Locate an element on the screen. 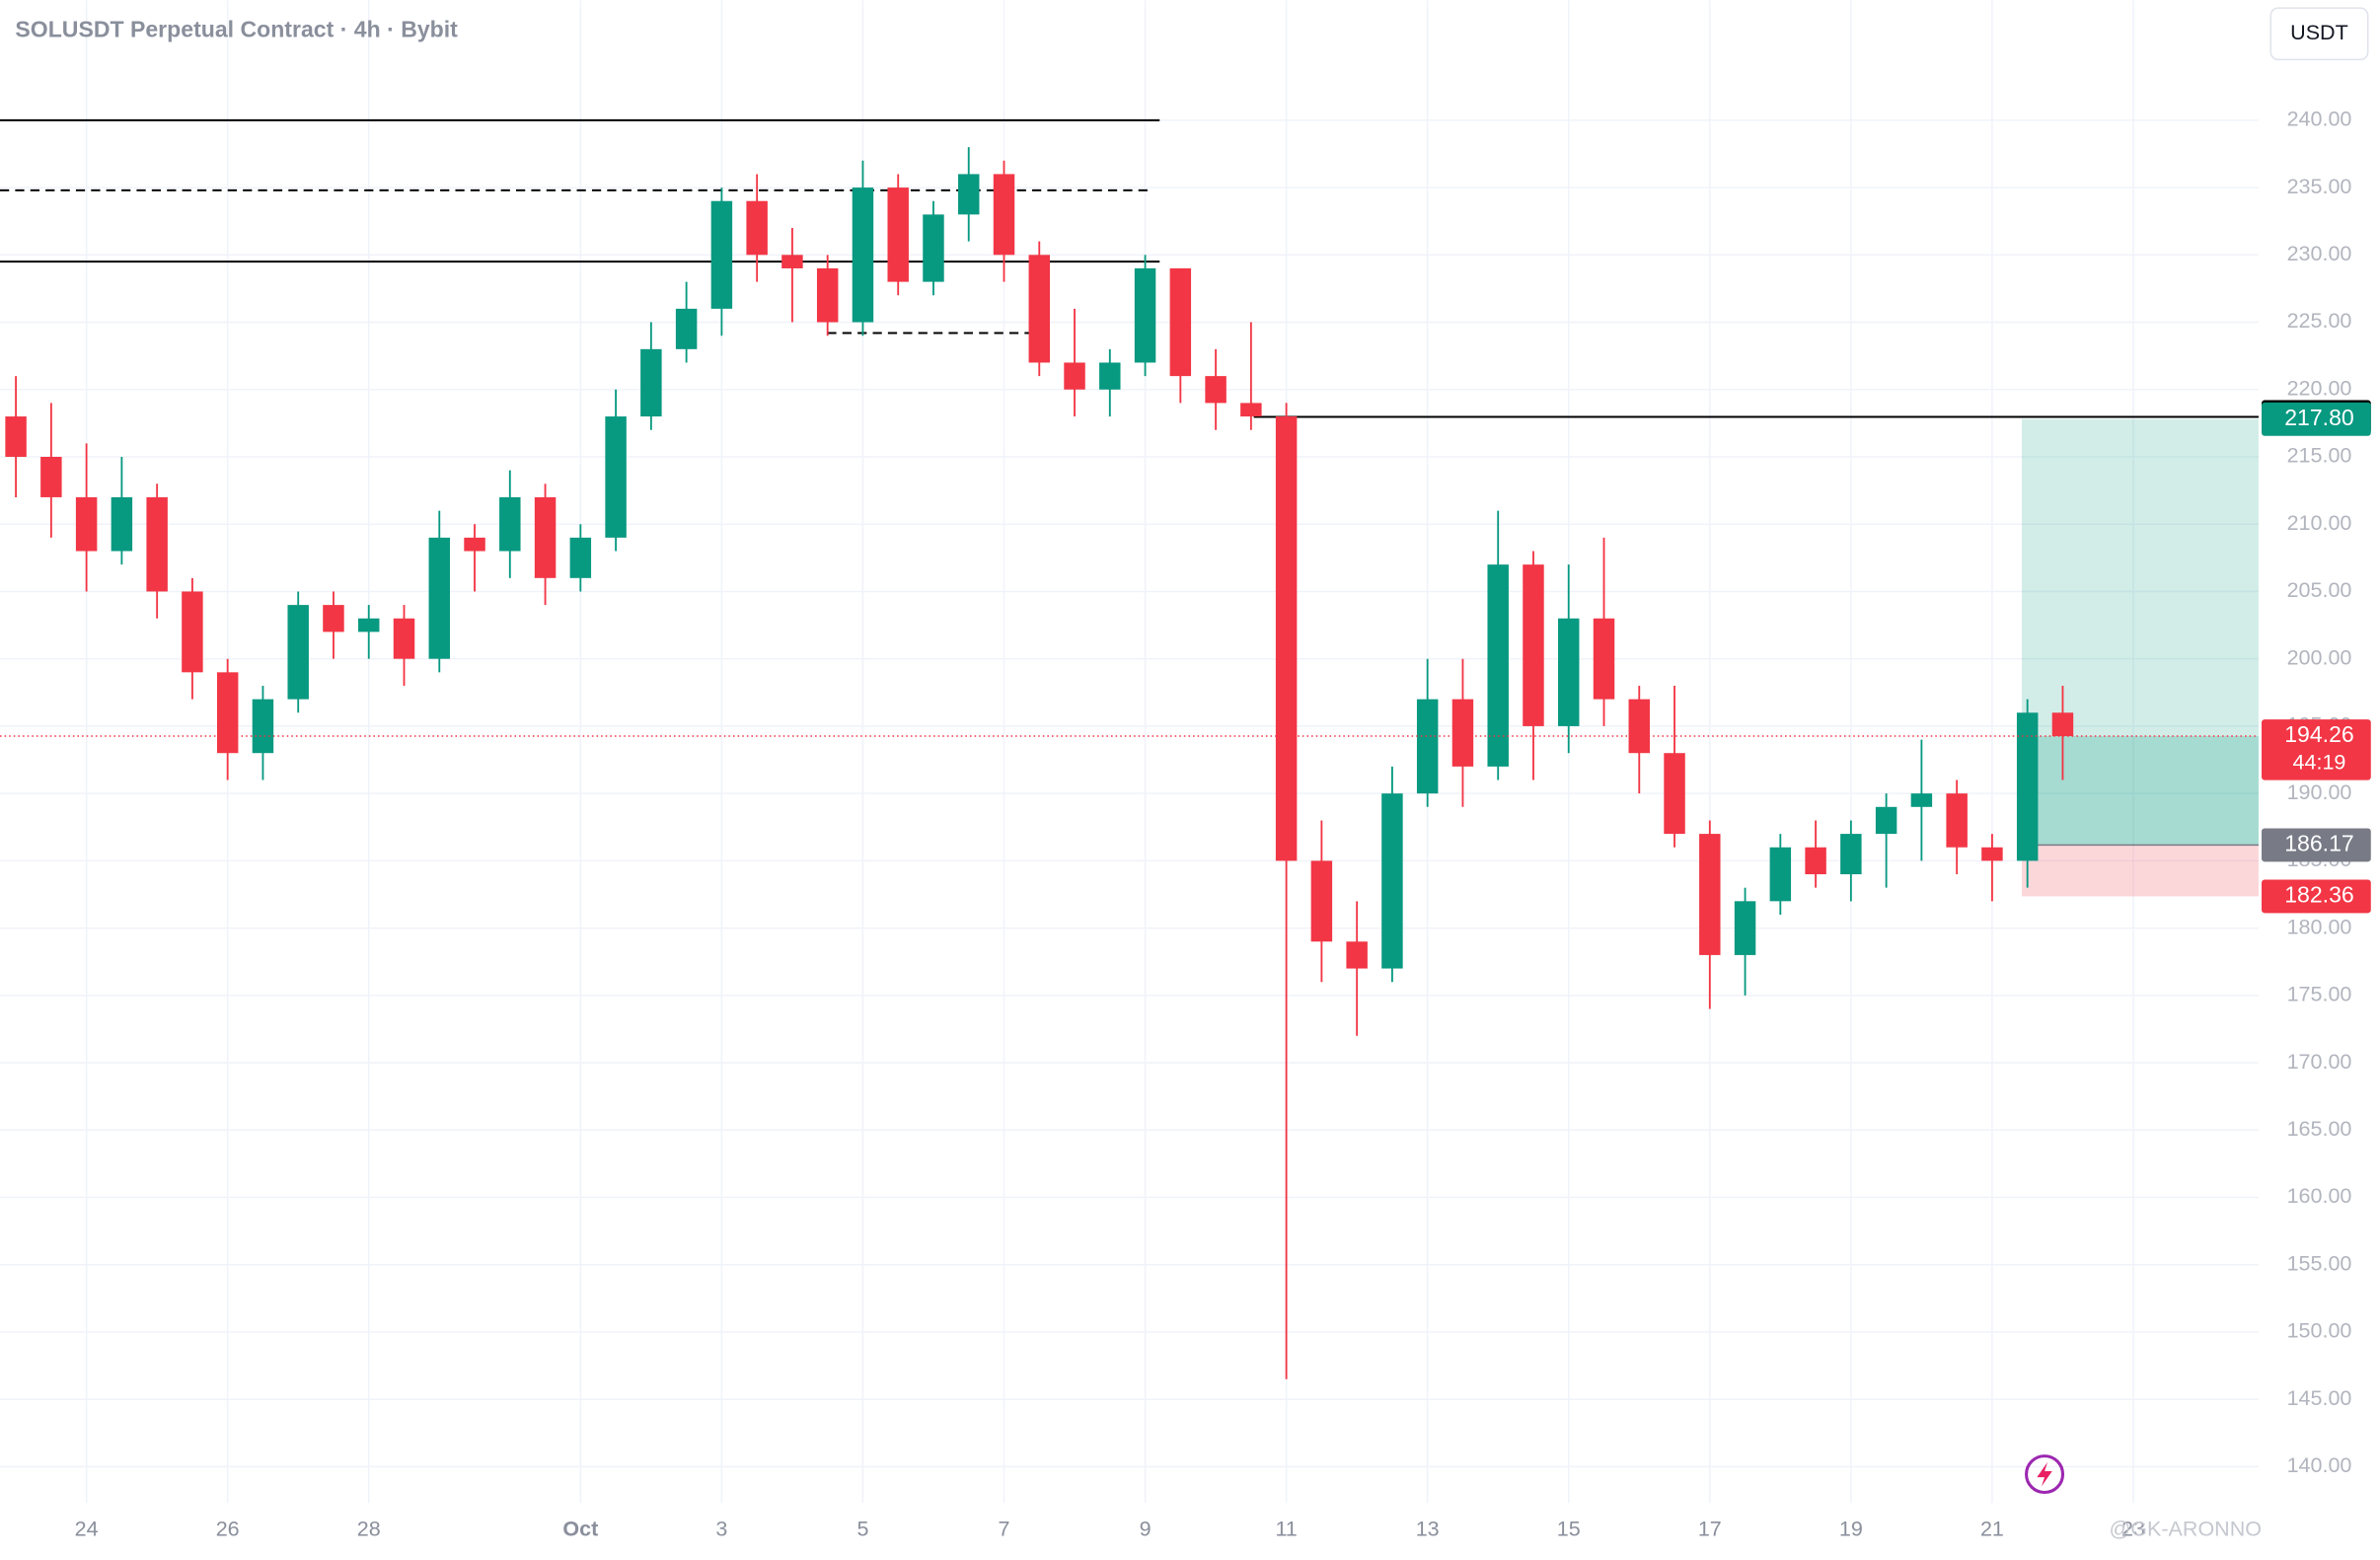  y-tick-label: 140.00 is located at coordinates (2319, 1465).